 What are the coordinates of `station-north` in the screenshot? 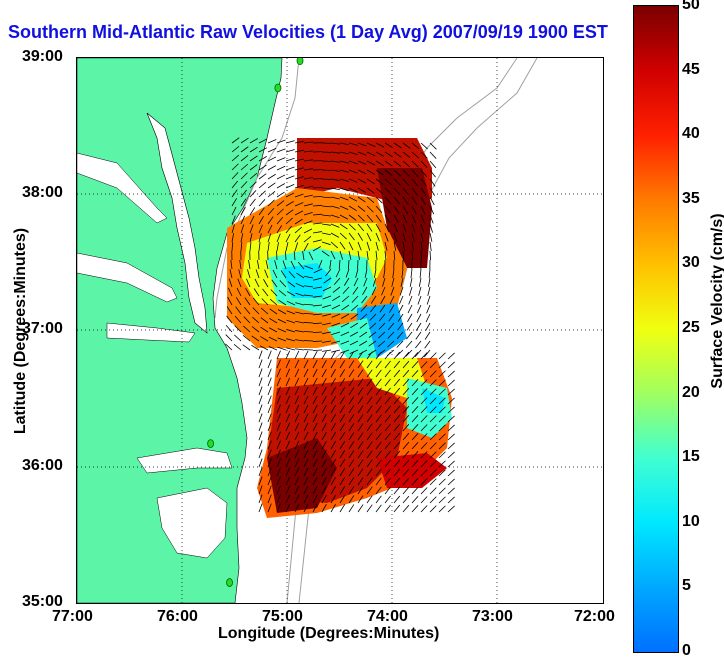 It's located at (300, 61).